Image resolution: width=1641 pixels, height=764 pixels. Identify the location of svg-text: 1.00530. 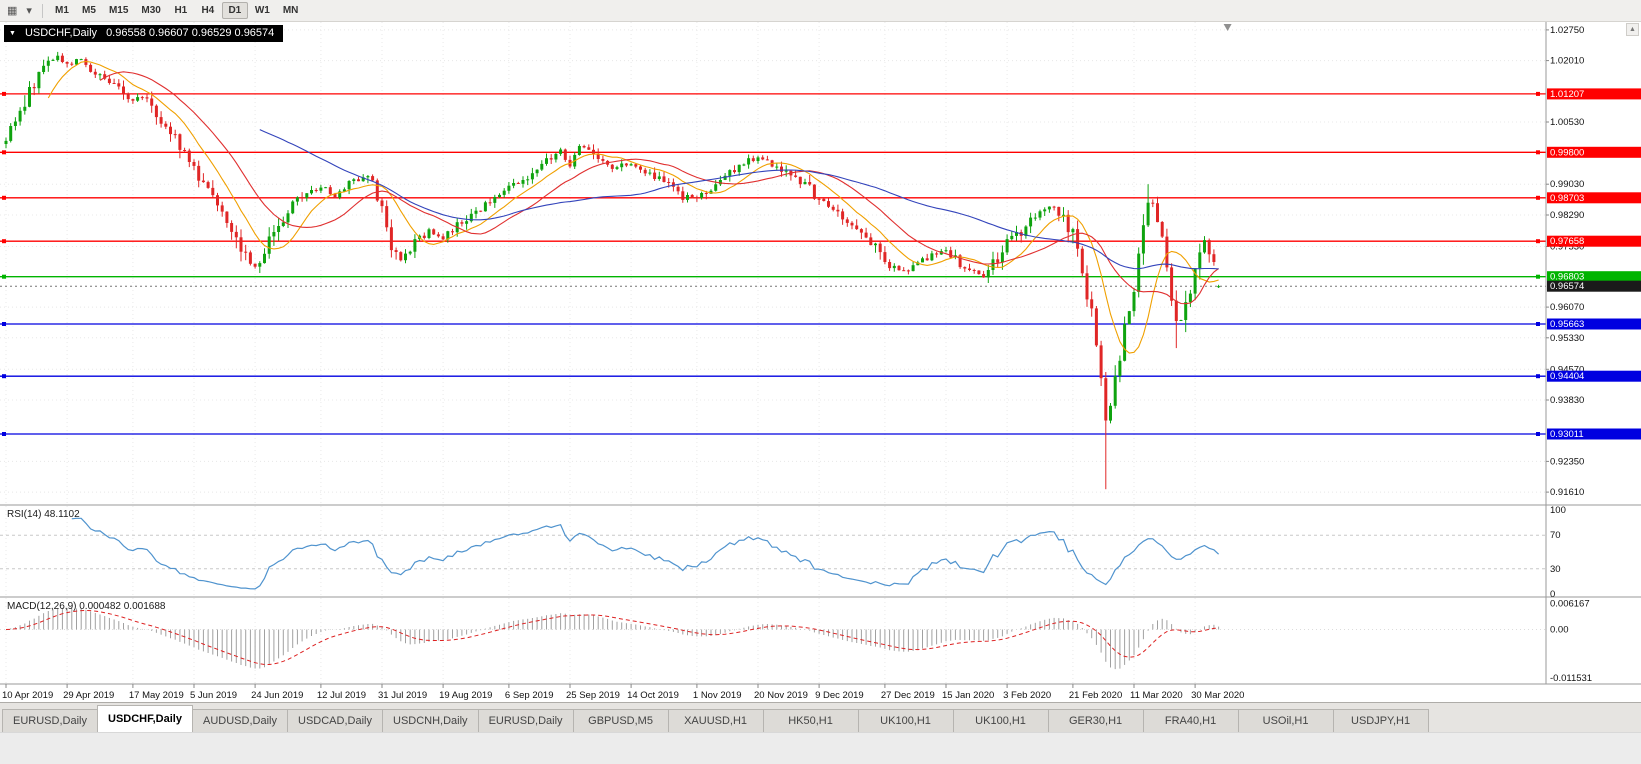
(1567, 122).